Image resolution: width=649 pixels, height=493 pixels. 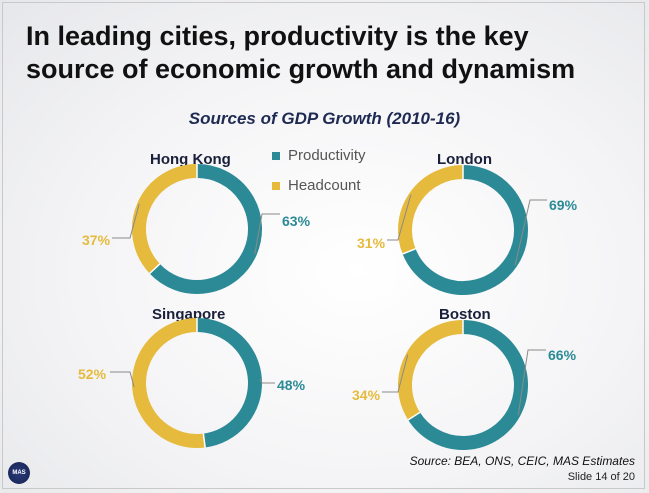 I want to click on donut-boston, so click(x=464, y=385).